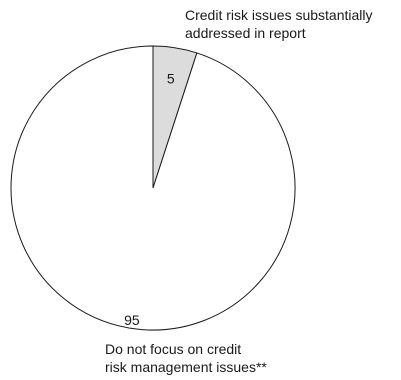  Describe the element at coordinates (186, 349) in the screenshot. I see `slice-label-line: Do not focus on credit` at that location.